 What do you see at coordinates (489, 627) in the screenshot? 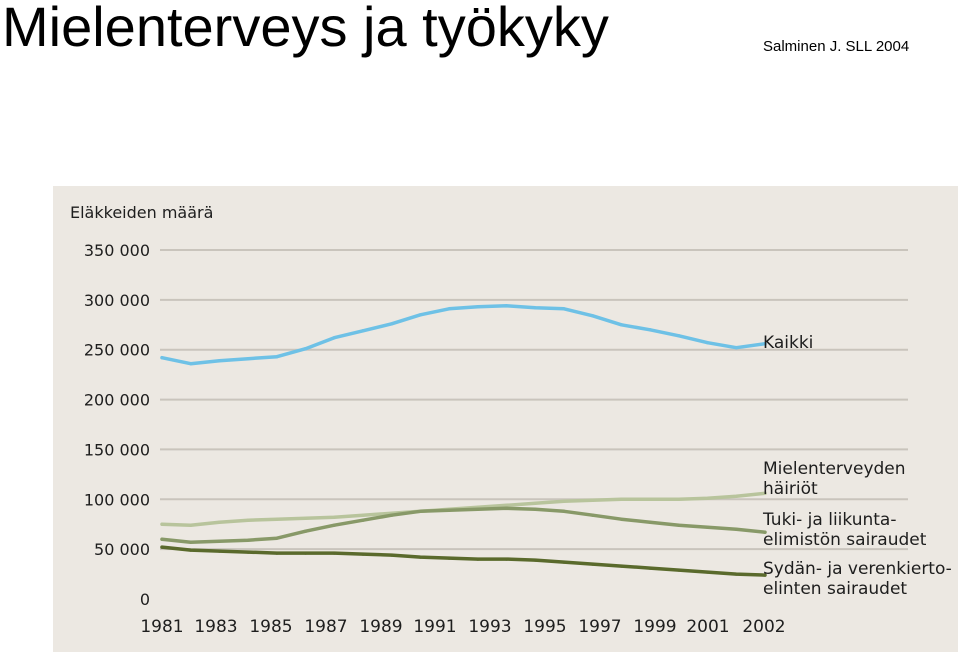
I see `x-tick-label: 1993` at bounding box center [489, 627].